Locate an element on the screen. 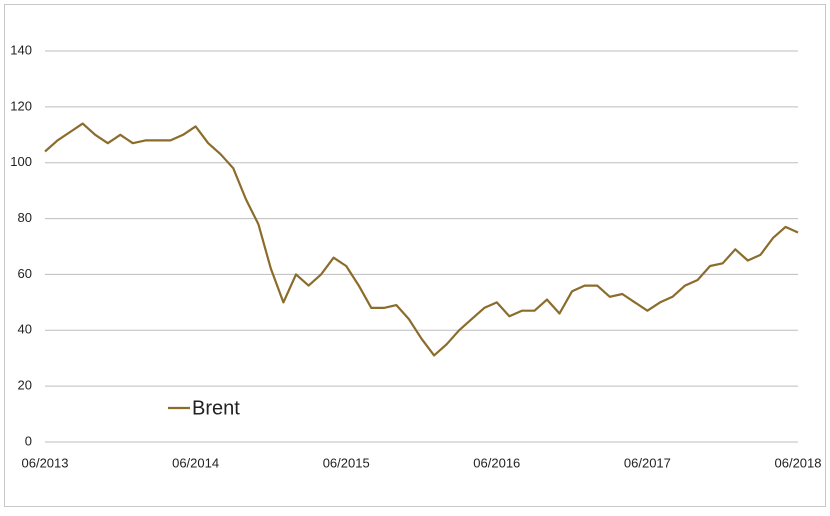  y-tick-label: 60 is located at coordinates (25, 273).